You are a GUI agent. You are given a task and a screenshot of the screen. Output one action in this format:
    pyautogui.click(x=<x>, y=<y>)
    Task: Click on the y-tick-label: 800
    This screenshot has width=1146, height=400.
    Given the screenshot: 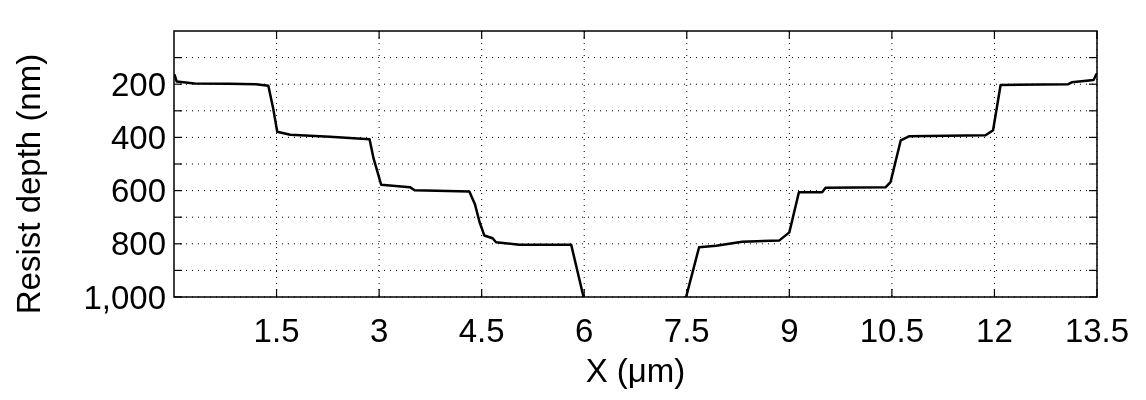 What is the action you would take?
    pyautogui.click(x=138, y=244)
    